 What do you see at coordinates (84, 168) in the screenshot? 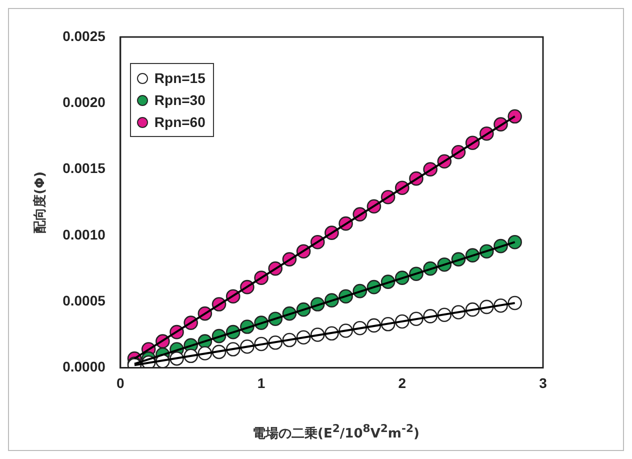
I see `y-tick-label: 0.0015` at bounding box center [84, 168].